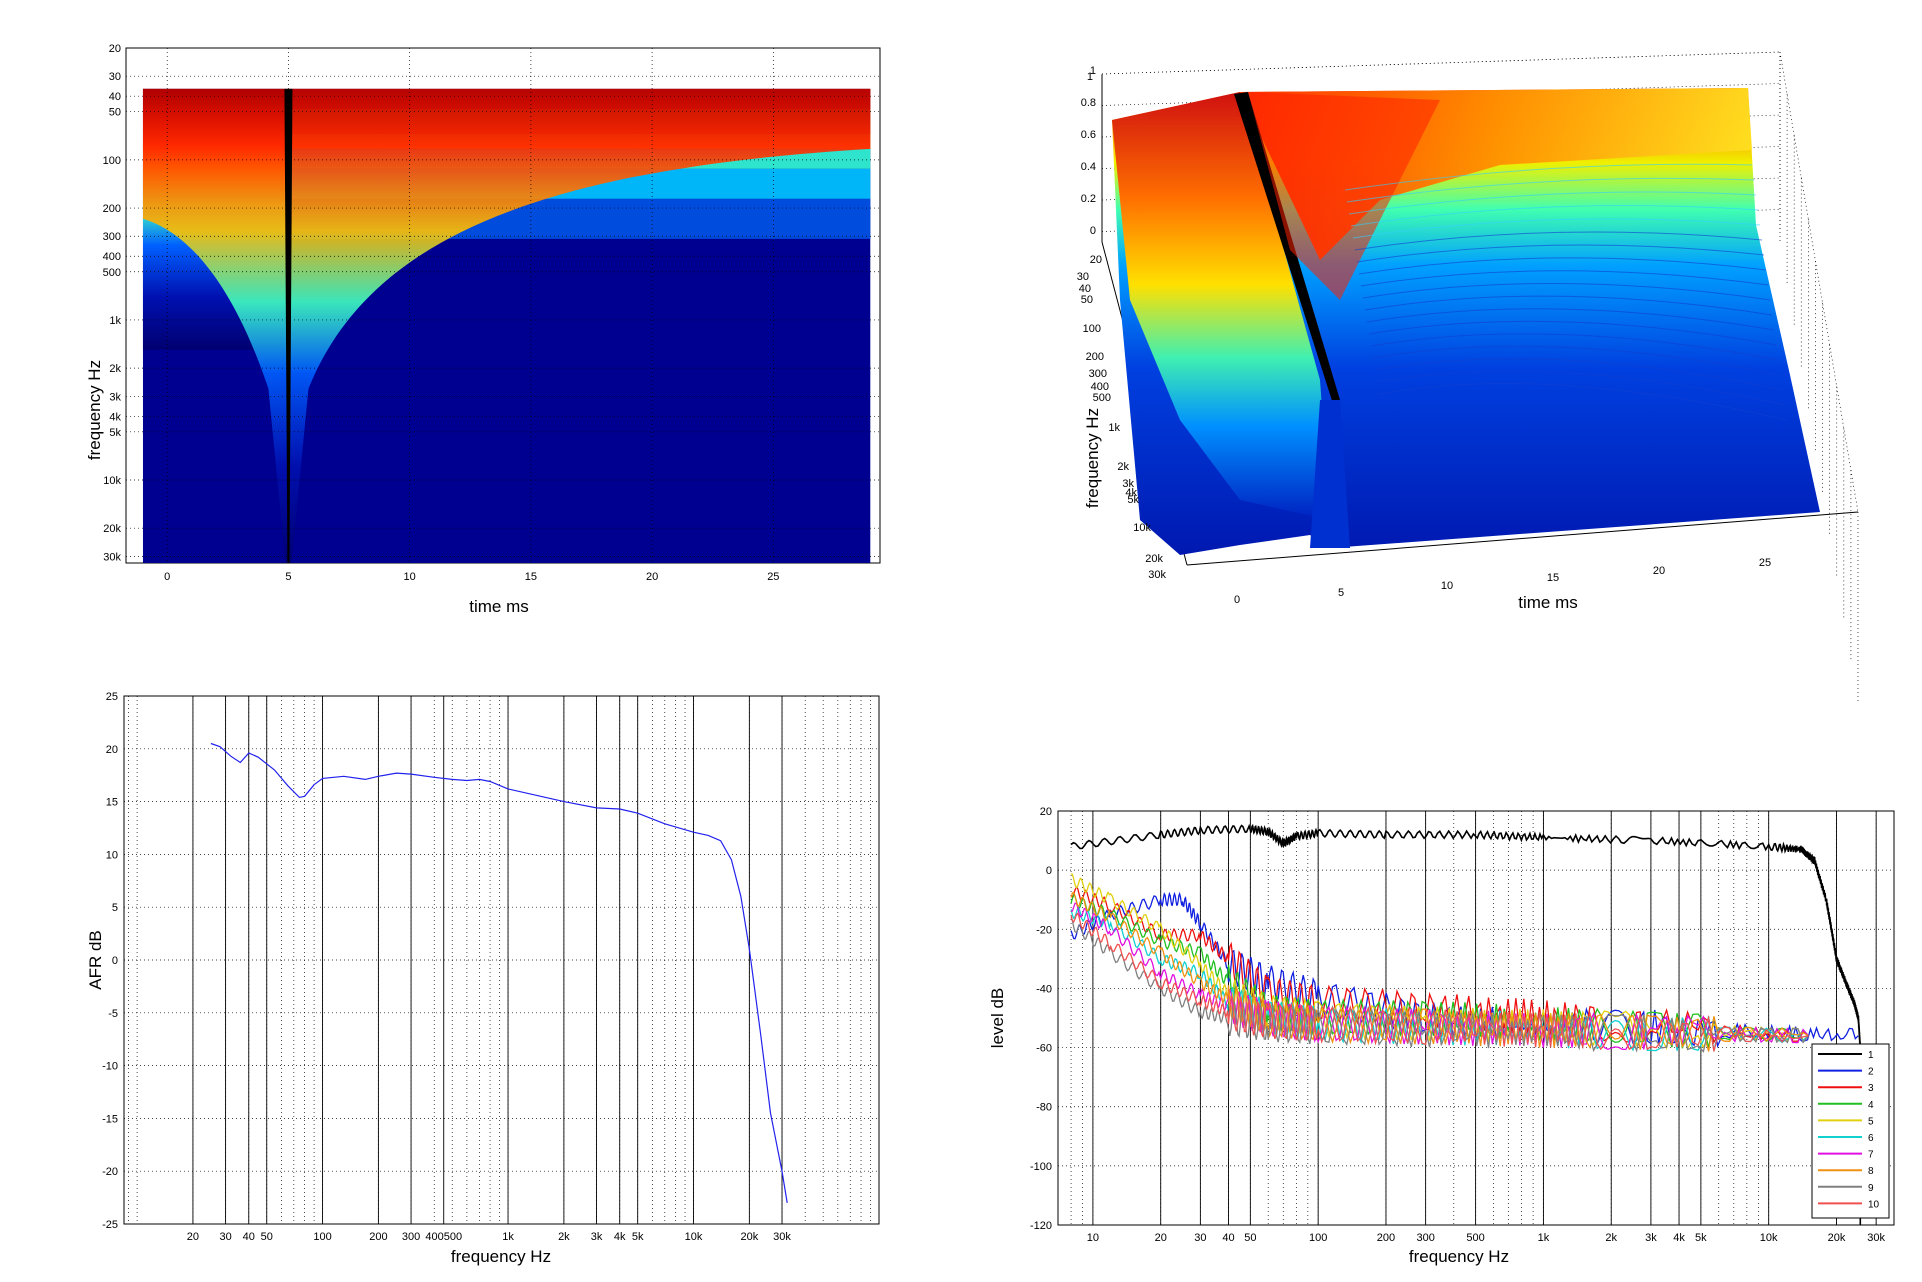 The image size is (1922, 1282). What do you see at coordinates (1044, 1108) in the screenshot?
I see `y-tick-label: -80` at bounding box center [1044, 1108].